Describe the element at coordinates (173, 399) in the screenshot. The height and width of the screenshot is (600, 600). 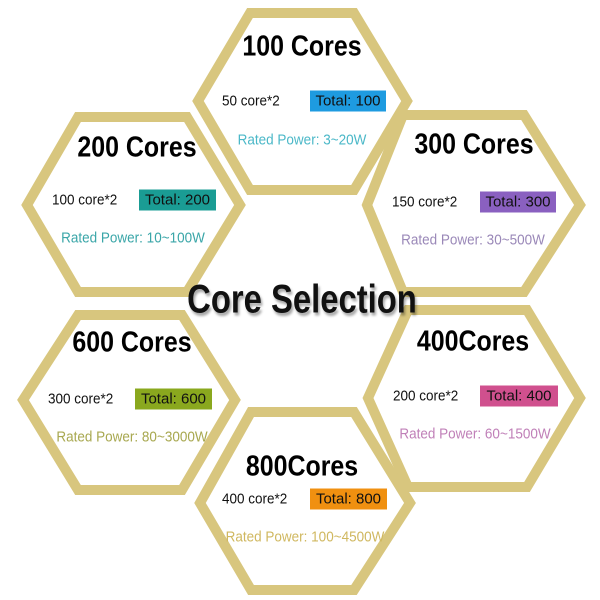
I see `total-badge: Total: 600` at that location.